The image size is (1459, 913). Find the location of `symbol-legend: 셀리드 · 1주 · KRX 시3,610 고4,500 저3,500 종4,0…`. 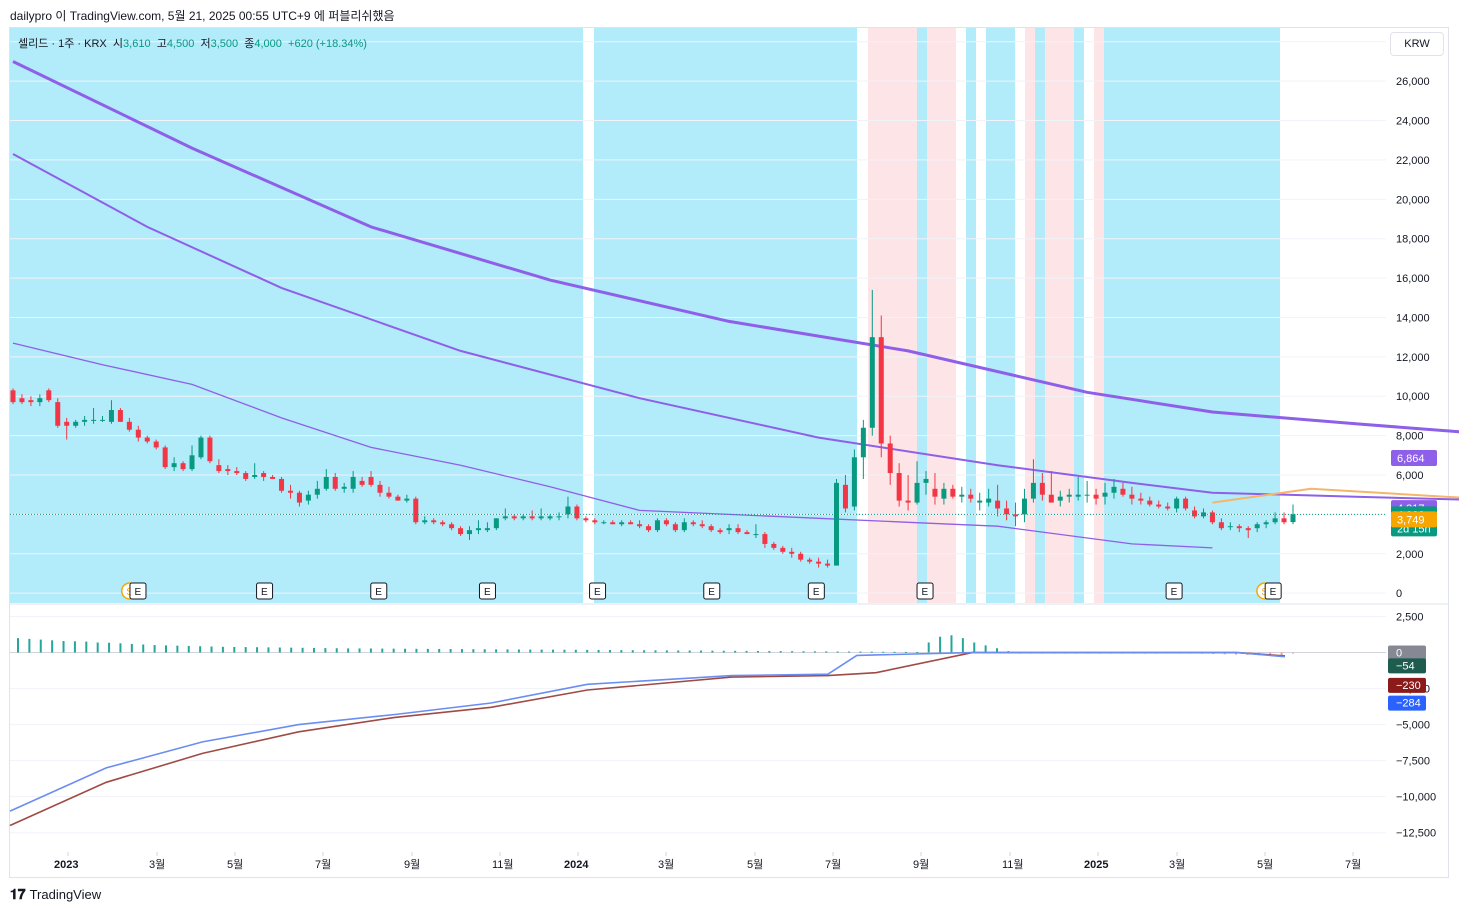

symbol-legend: 셀리드 · 1주 · KRX 시3,610 고4,500 저3,500 종4,0… is located at coordinates (192, 43).